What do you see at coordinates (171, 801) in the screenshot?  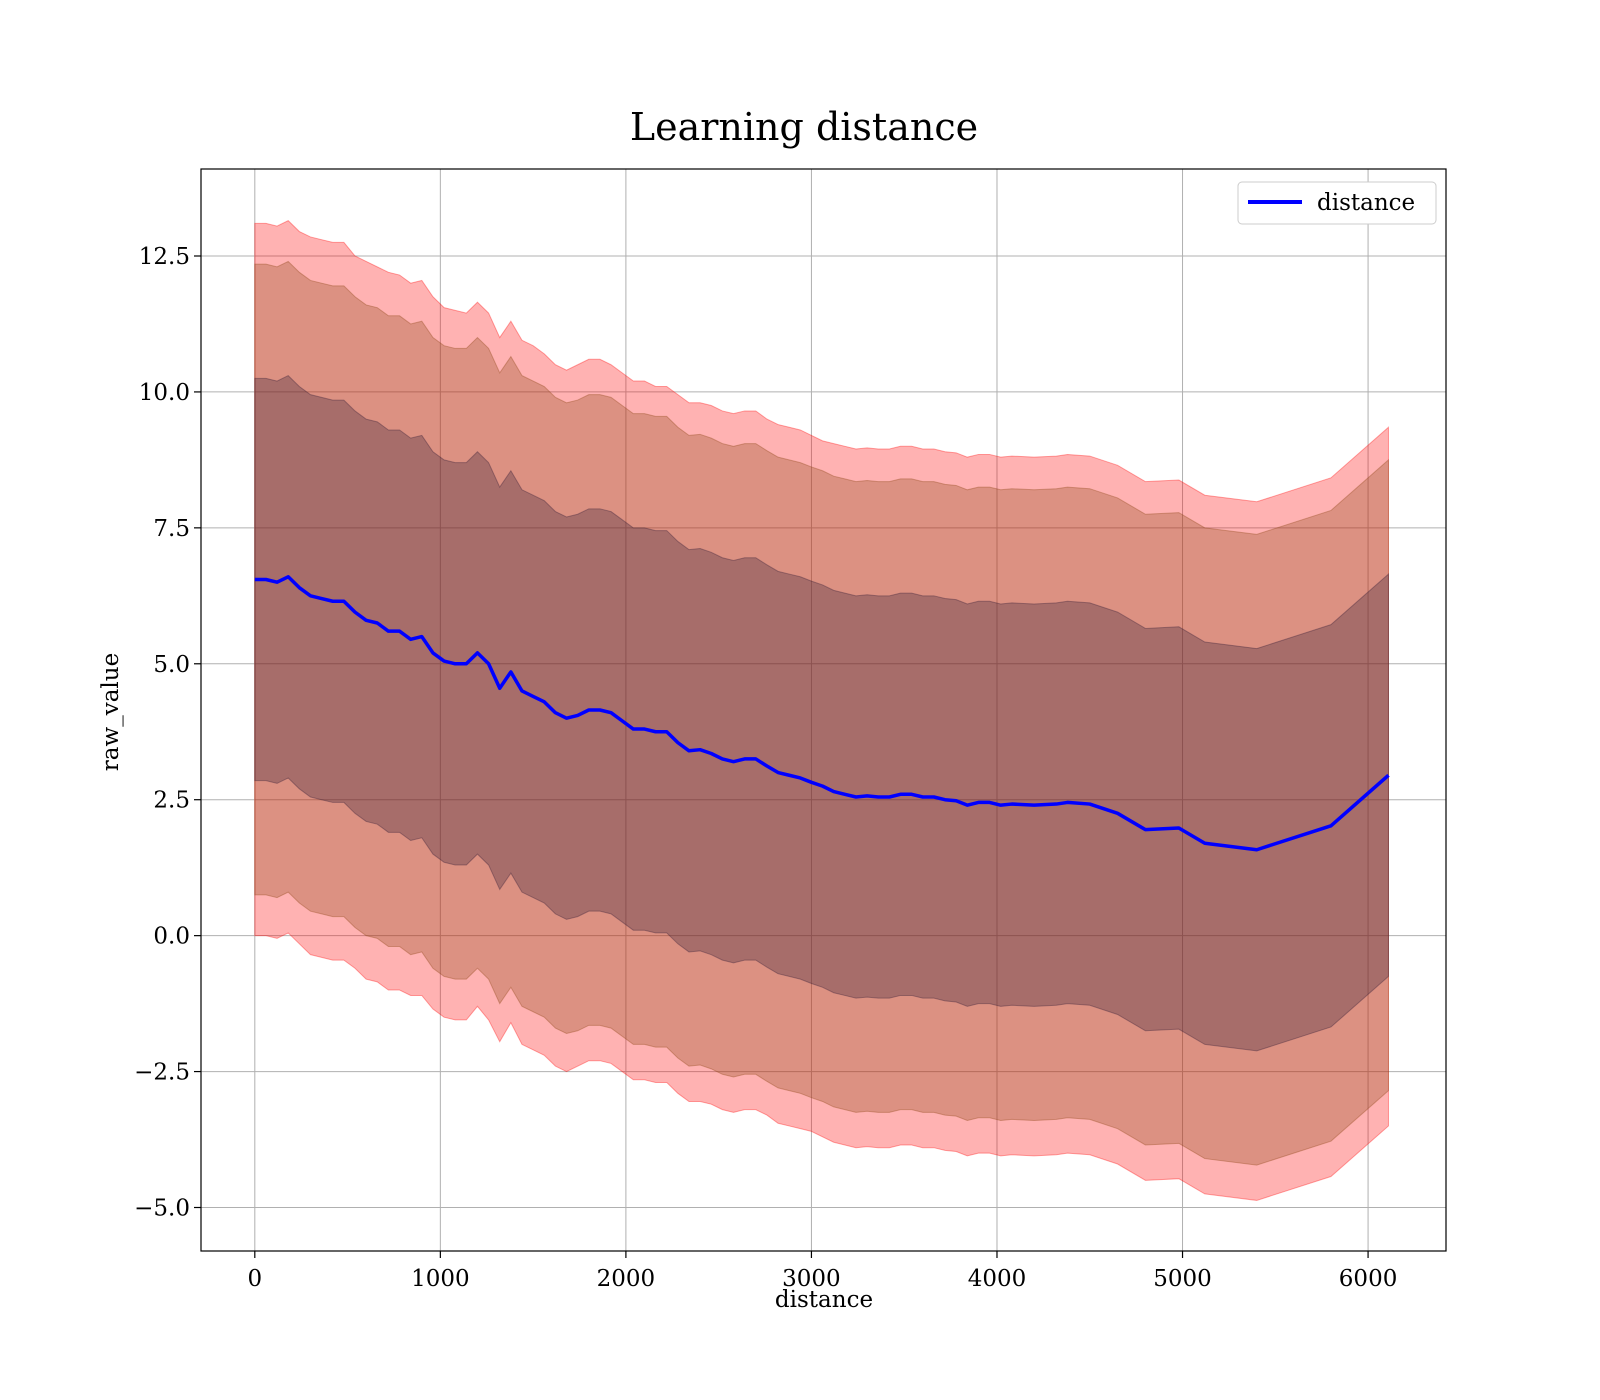 I see `y-tick-label: 2.5` at bounding box center [171, 801].